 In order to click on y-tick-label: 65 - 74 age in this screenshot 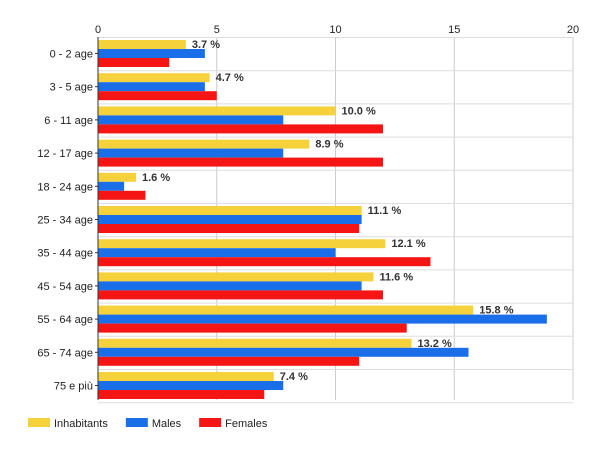, I will do `click(65, 353)`.